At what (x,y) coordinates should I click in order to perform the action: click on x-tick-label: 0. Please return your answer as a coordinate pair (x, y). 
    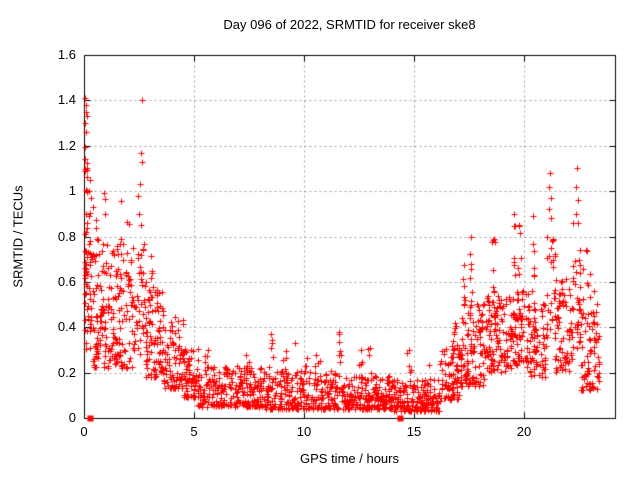
    Looking at the image, I should click on (84, 431).